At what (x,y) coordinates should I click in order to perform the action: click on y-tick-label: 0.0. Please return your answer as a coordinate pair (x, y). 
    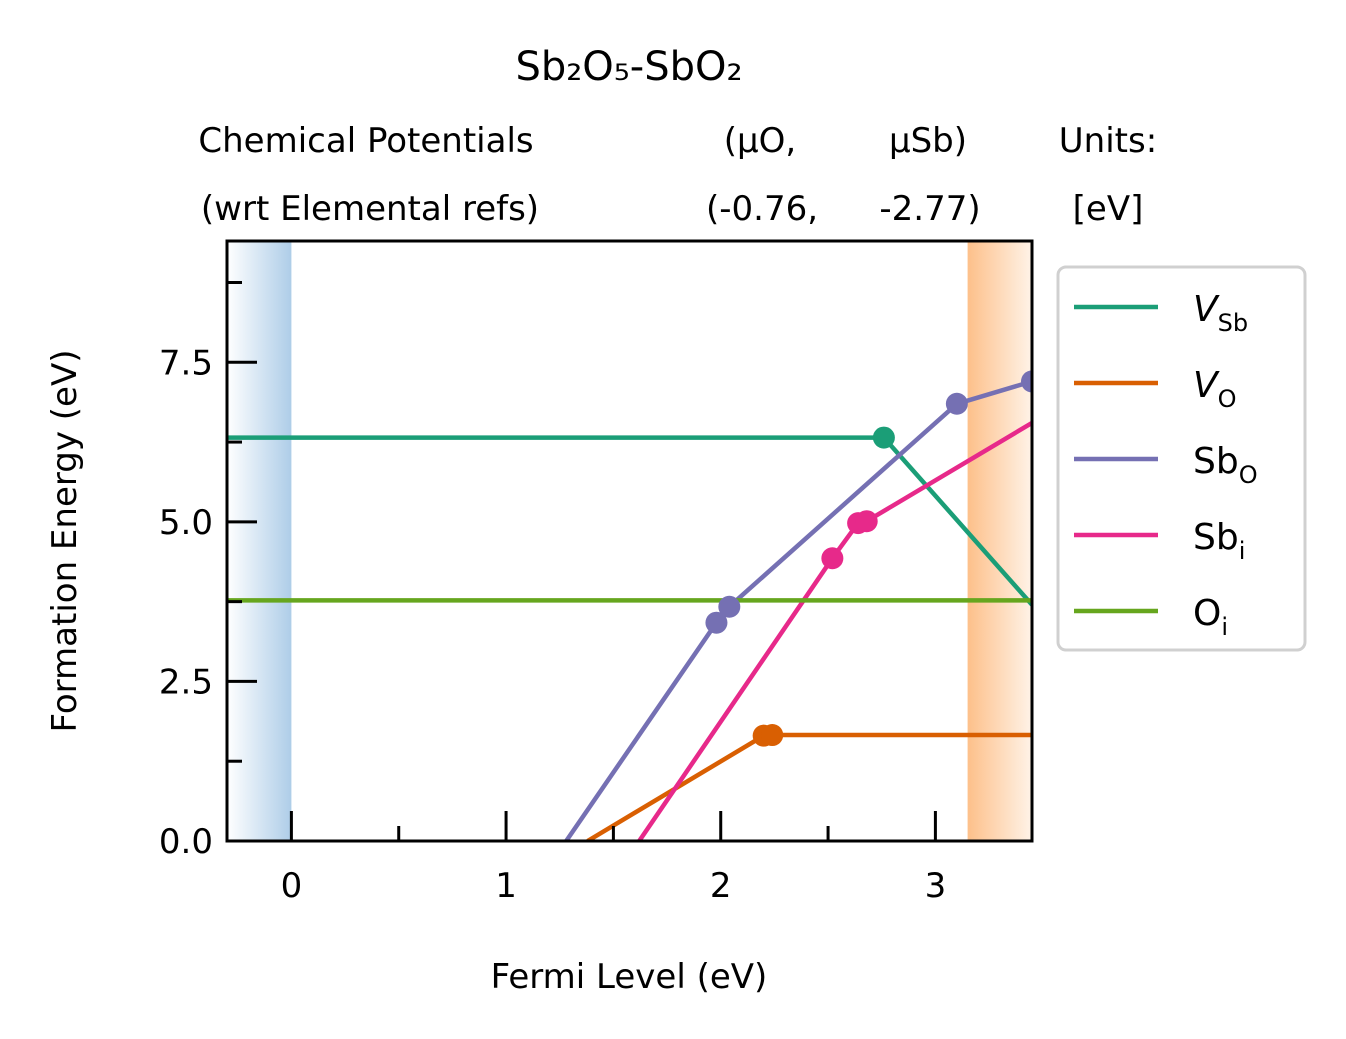
    Looking at the image, I should click on (186, 842).